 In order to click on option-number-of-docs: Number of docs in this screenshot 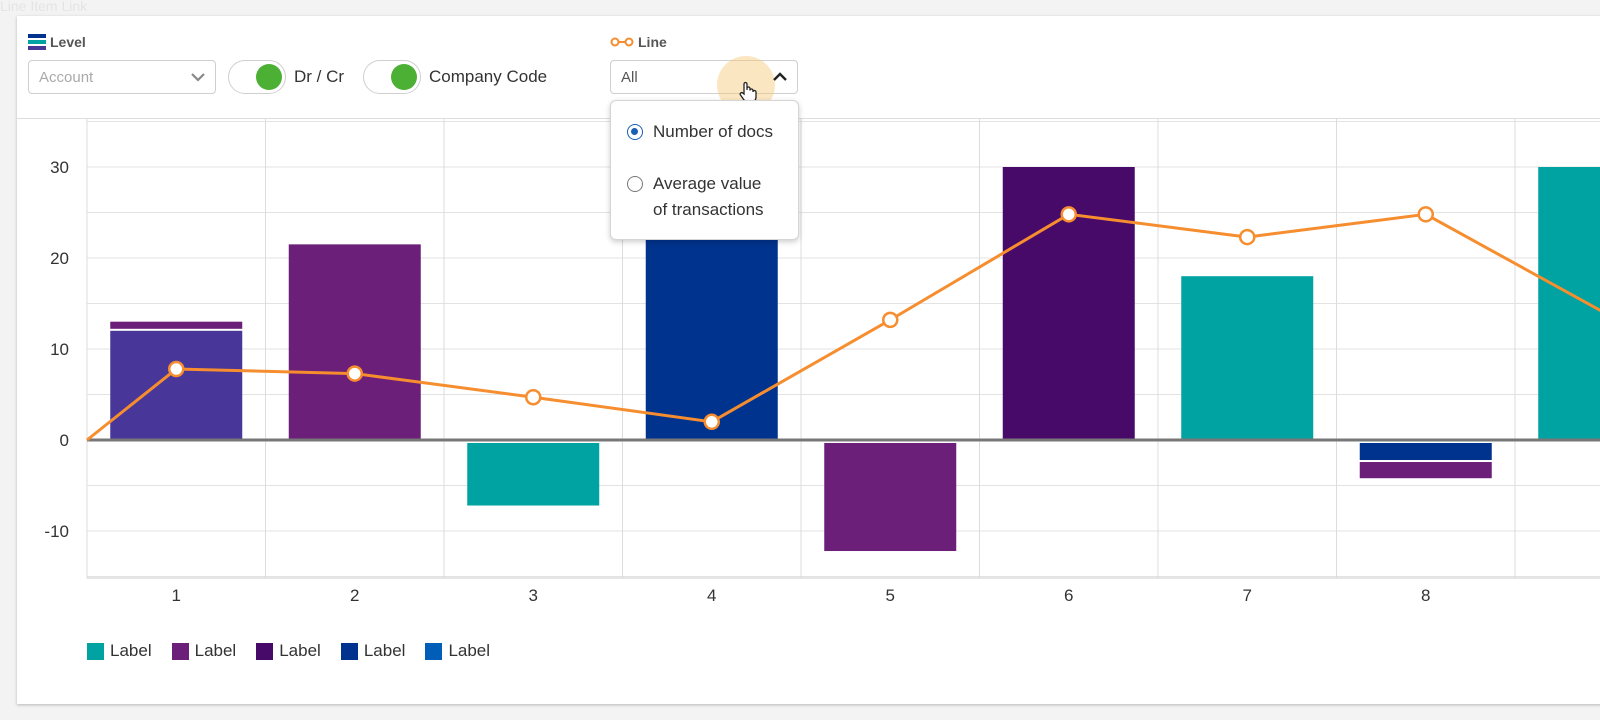, I will do `click(700, 132)`.